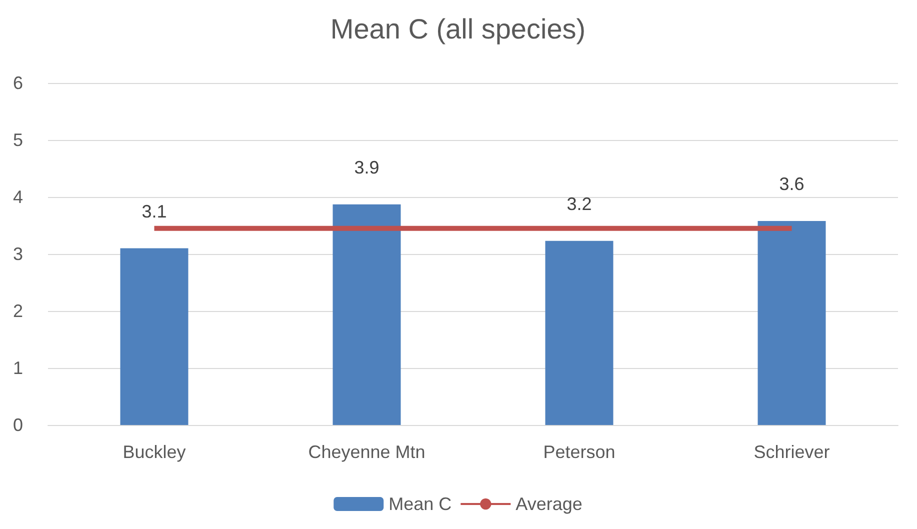  Describe the element at coordinates (579, 204) in the screenshot. I see `data-label: 3.2` at that location.